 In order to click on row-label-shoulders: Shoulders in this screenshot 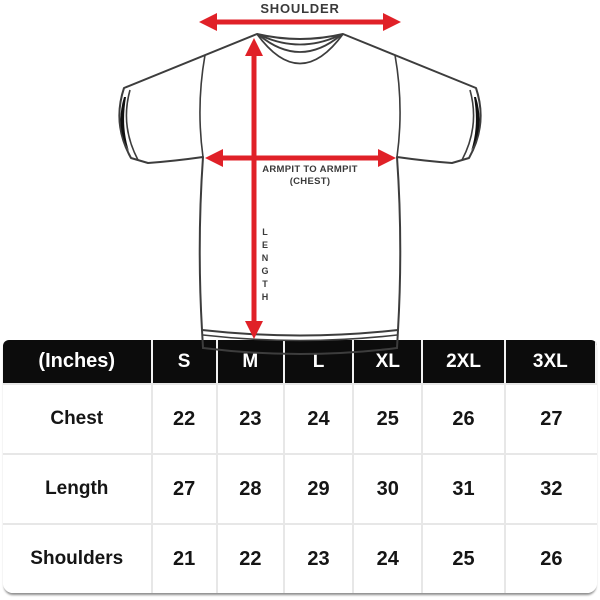, I will do `click(78, 558)`.